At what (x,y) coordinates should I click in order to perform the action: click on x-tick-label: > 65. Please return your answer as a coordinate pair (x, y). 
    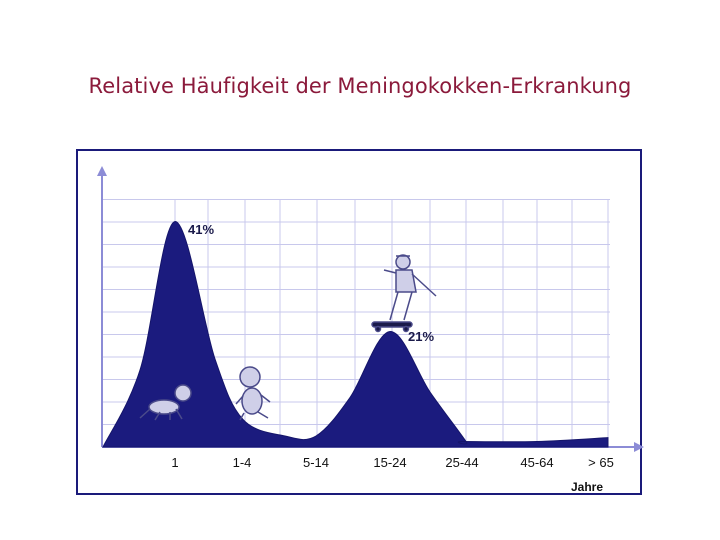
    Looking at the image, I should click on (601, 462).